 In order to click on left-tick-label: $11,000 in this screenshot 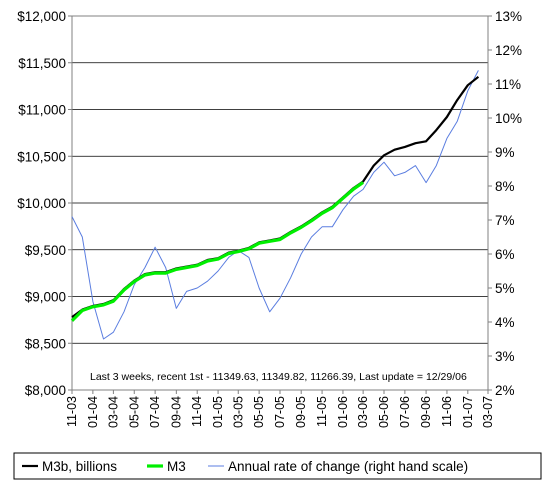, I will do `click(42, 110)`.